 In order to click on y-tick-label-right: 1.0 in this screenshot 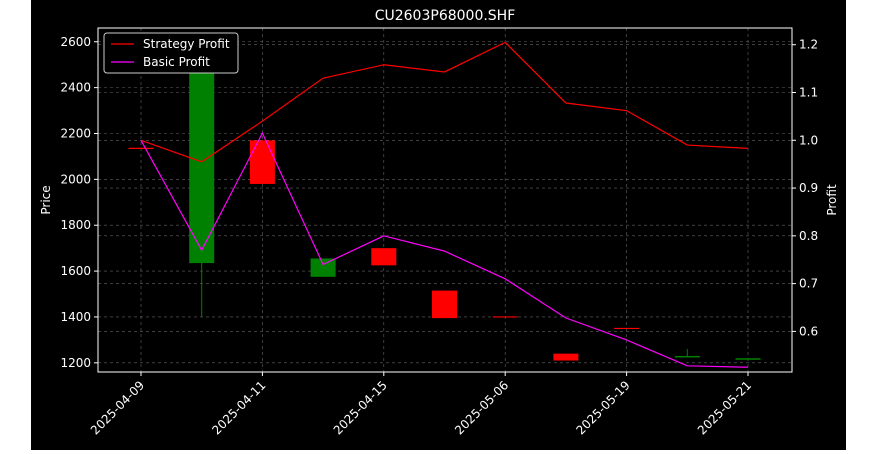, I will do `click(808, 140)`.